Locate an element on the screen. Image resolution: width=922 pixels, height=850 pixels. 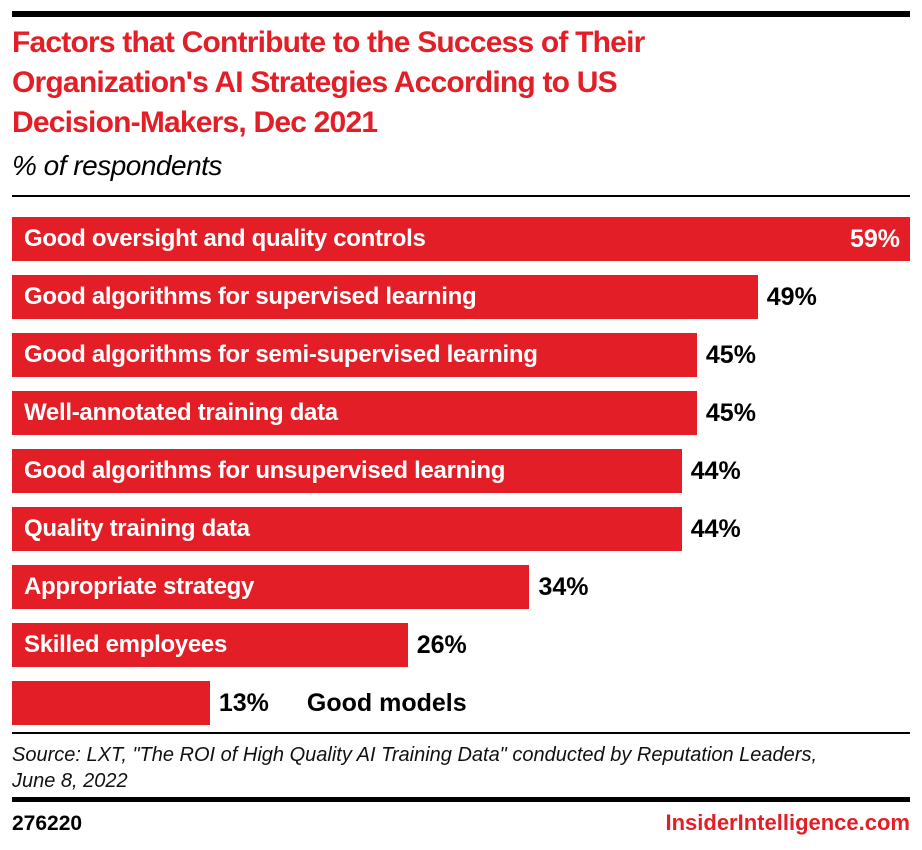
bar-value-label: 13% is located at coordinates (243, 702).